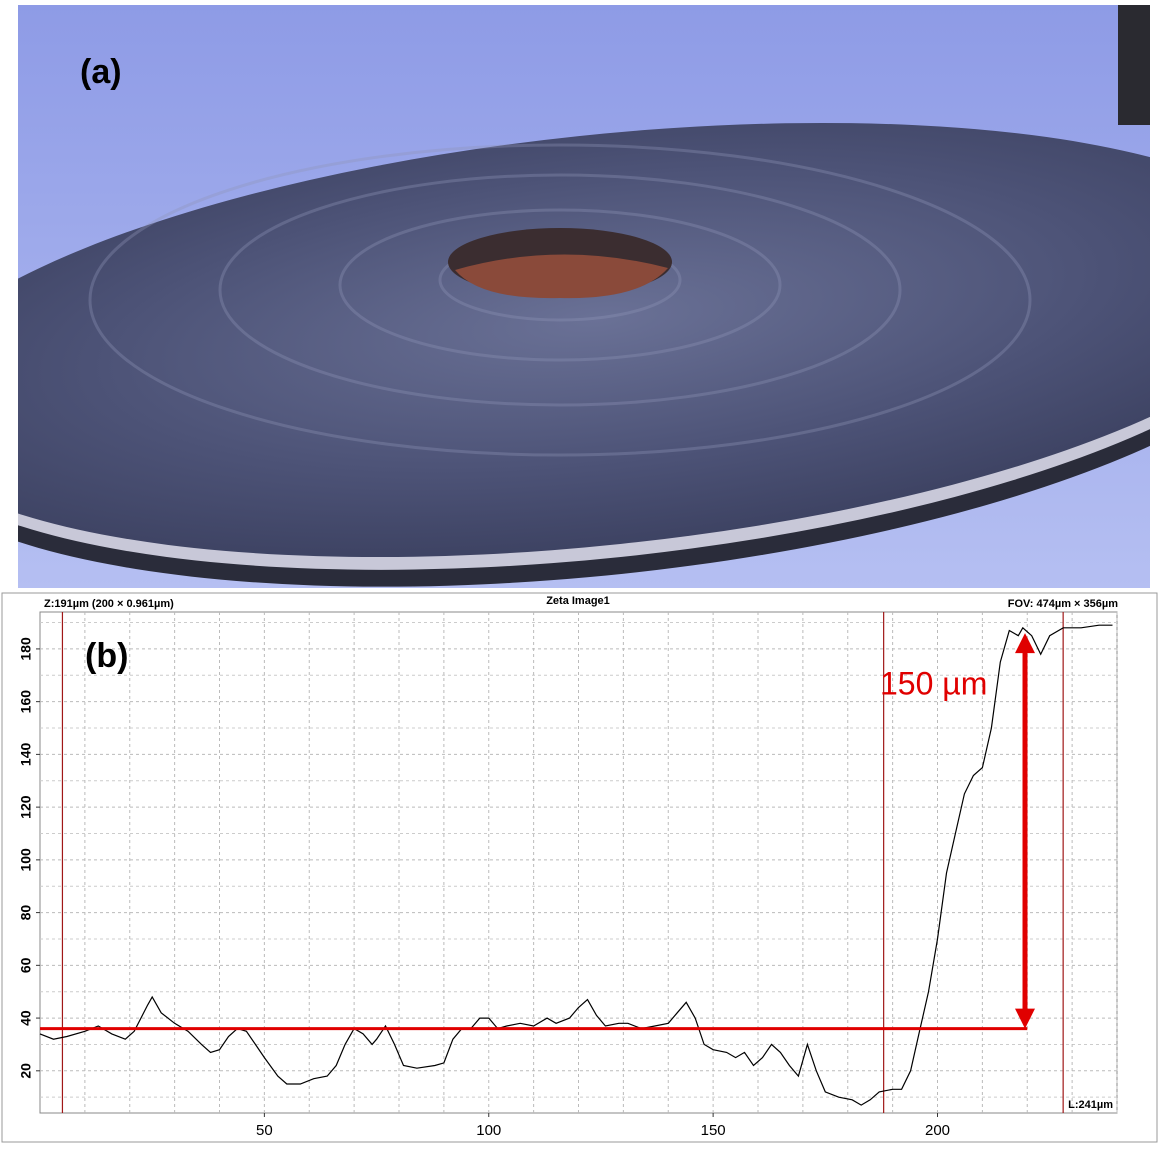  Describe the element at coordinates (26, 1018) in the screenshot. I see `y-tick-label: 40` at that location.